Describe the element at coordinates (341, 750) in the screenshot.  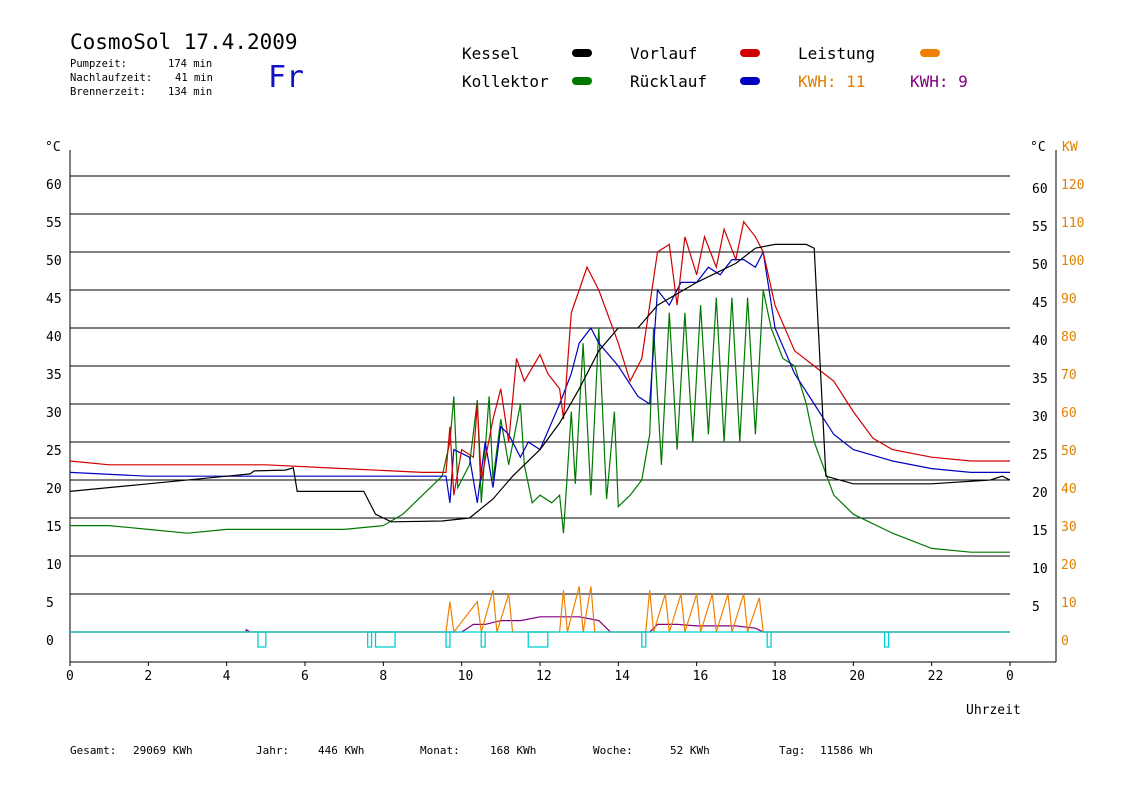
I see `footer-jahr-value: 446 KWh` at that location.